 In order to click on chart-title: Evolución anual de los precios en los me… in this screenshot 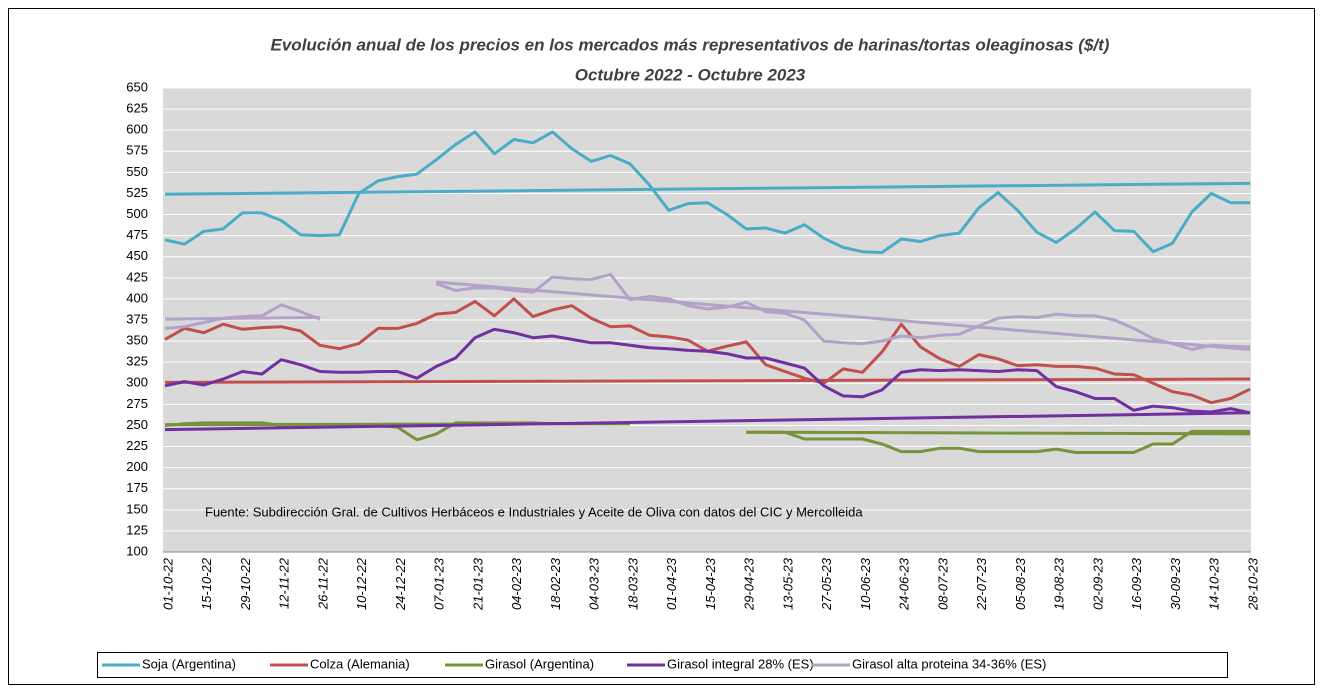, I will do `click(690, 44)`.